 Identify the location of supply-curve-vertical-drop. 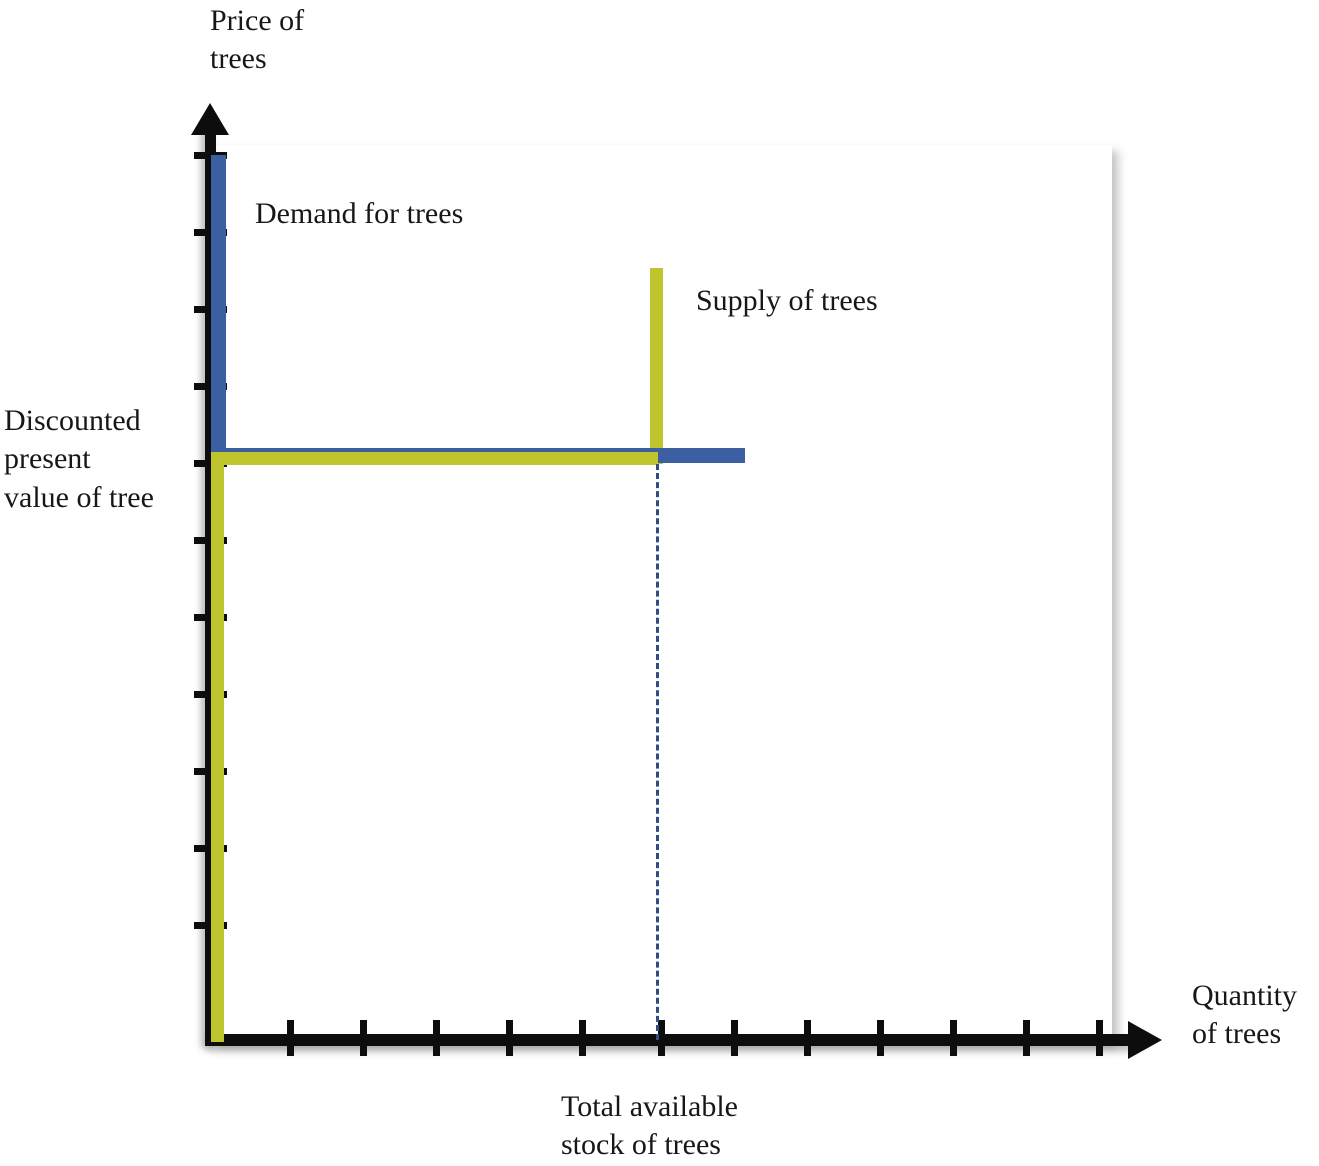
(217, 747).